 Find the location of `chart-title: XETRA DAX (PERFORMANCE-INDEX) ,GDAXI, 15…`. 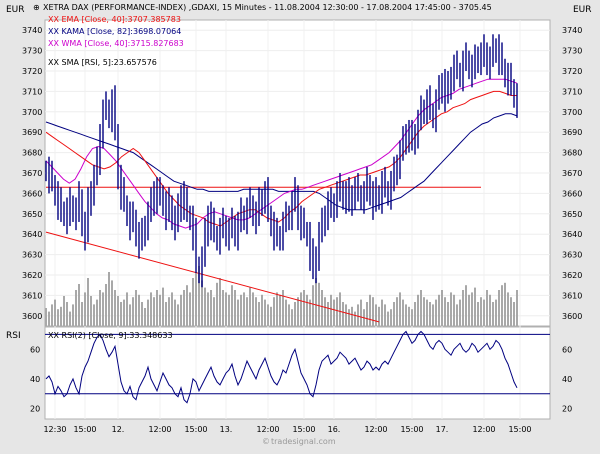

chart-title: XETRA DAX (PERFORMANCE-INDEX) ,GDAXI, 15… is located at coordinates (267, 7).